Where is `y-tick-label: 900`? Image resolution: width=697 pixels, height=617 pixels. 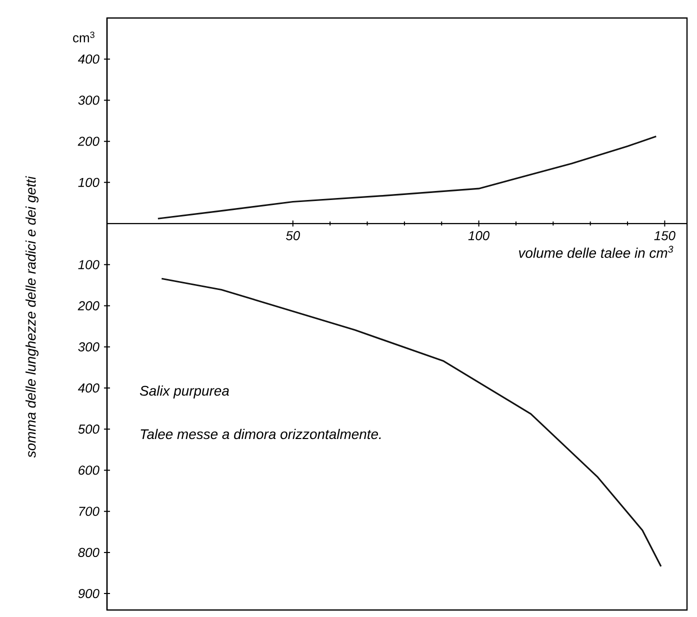
y-tick-label: 900 is located at coordinates (89, 593).